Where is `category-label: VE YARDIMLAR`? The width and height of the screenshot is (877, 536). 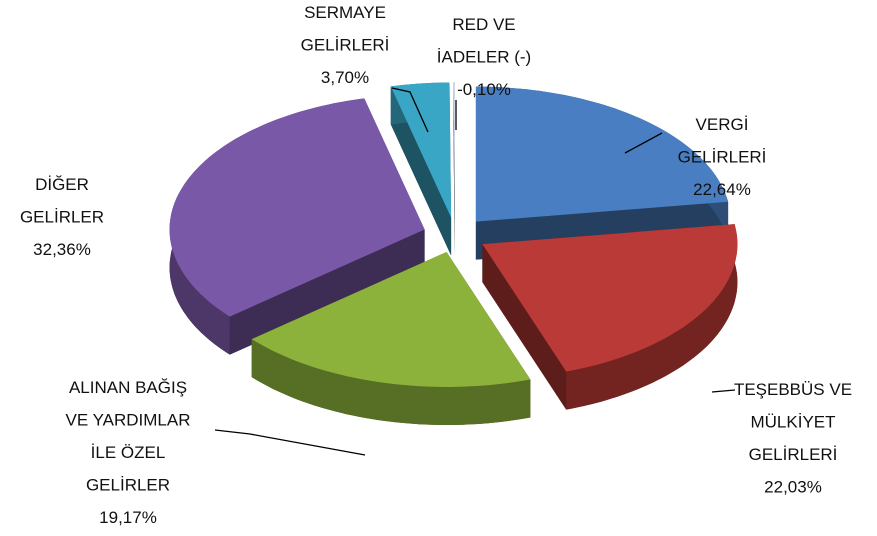 category-label: VE YARDIMLAR is located at coordinates (127, 420).